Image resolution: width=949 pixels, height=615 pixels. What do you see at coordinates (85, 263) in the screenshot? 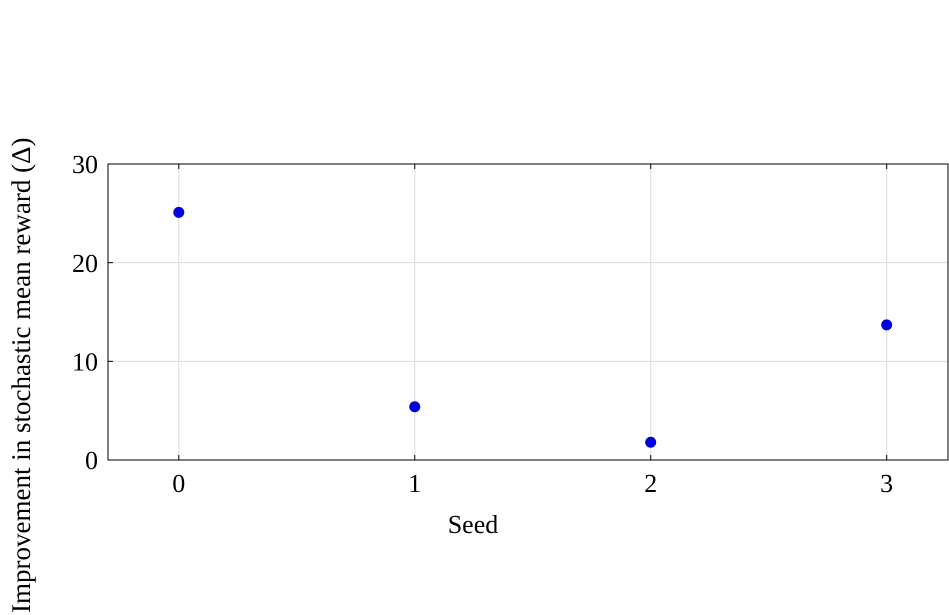
I see `y-tick-label: 20` at bounding box center [85, 263].